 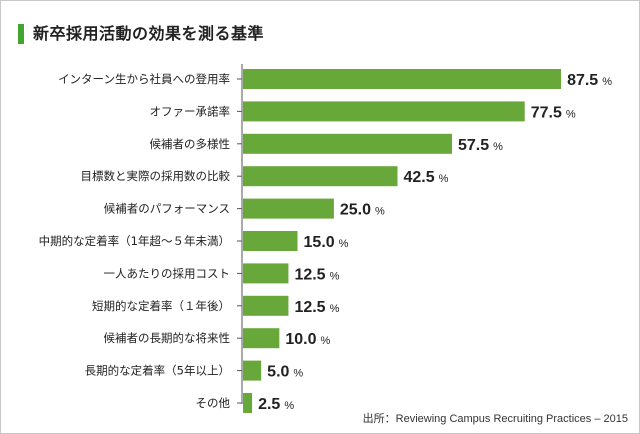 I want to click on value-label: 2.5%, so click(x=276, y=404).